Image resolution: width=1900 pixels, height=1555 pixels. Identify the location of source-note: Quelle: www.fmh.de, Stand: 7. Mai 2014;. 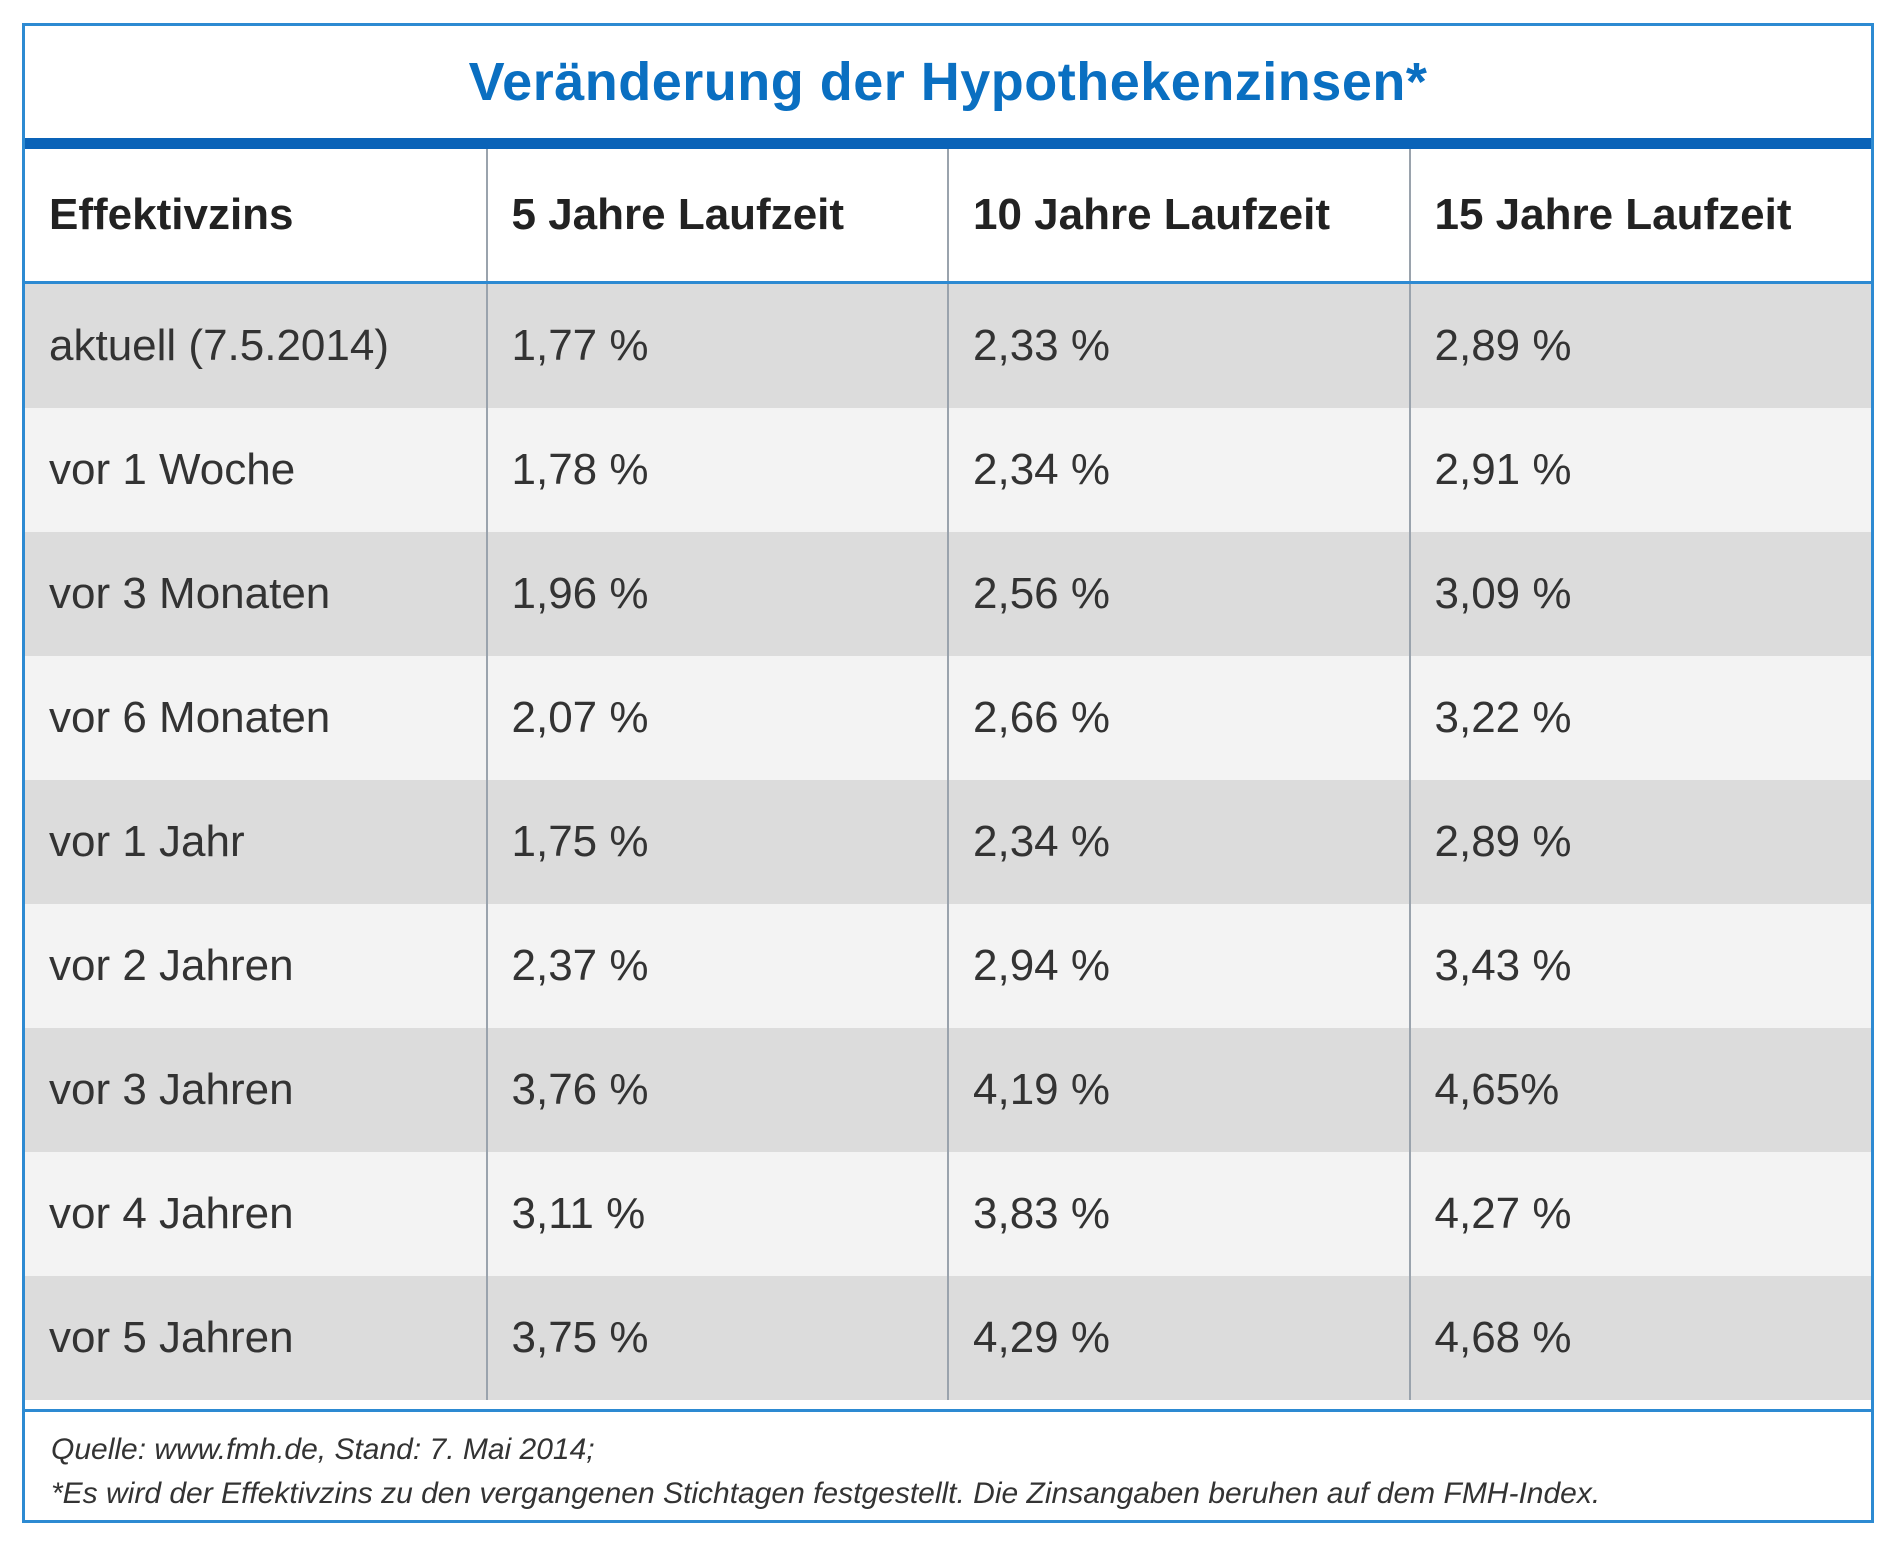
(323, 1449).